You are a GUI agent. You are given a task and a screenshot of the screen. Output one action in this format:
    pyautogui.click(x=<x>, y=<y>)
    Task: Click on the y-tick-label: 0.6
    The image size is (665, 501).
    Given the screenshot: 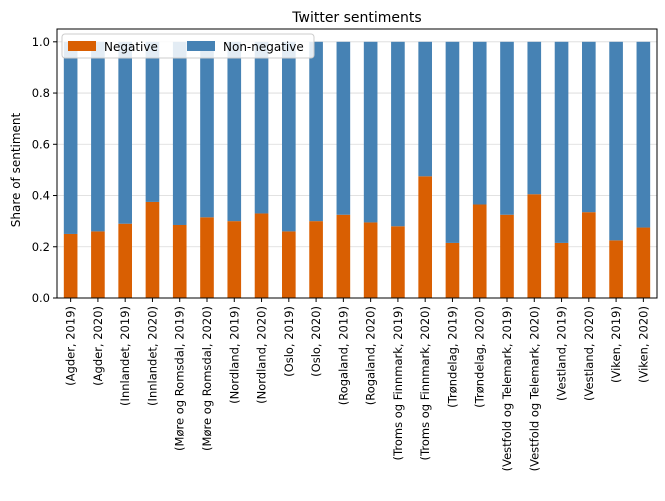 What is the action you would take?
    pyautogui.click(x=41, y=144)
    